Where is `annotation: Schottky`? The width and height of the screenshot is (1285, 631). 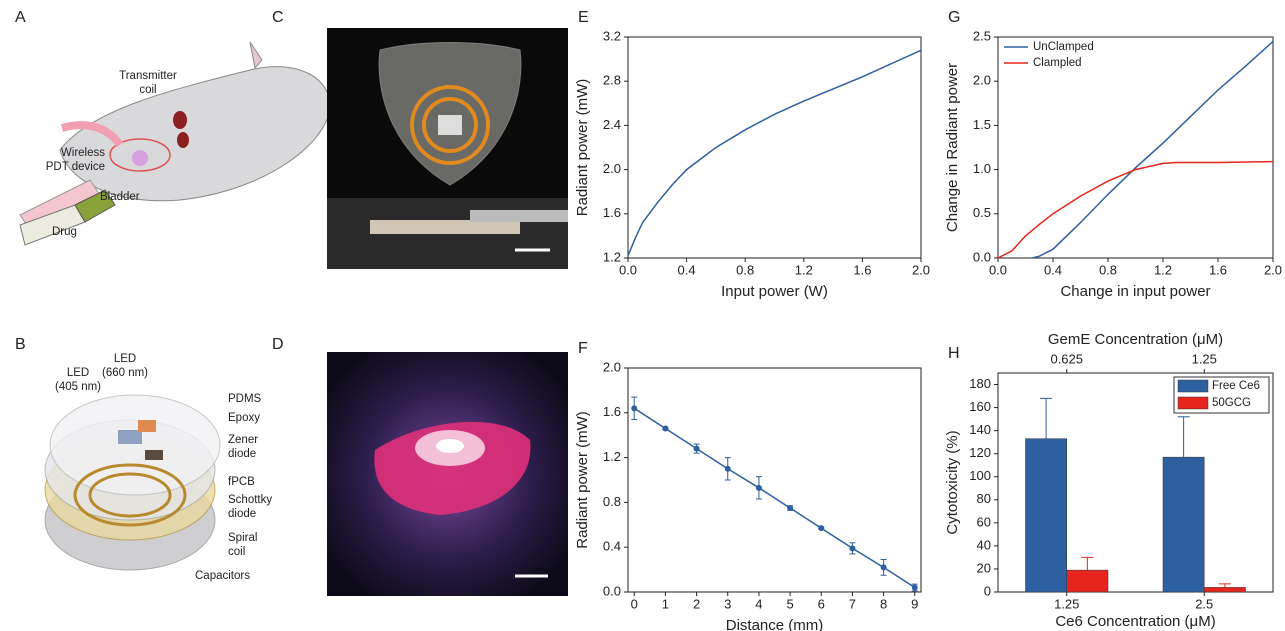 annotation: Schottky is located at coordinates (250, 500).